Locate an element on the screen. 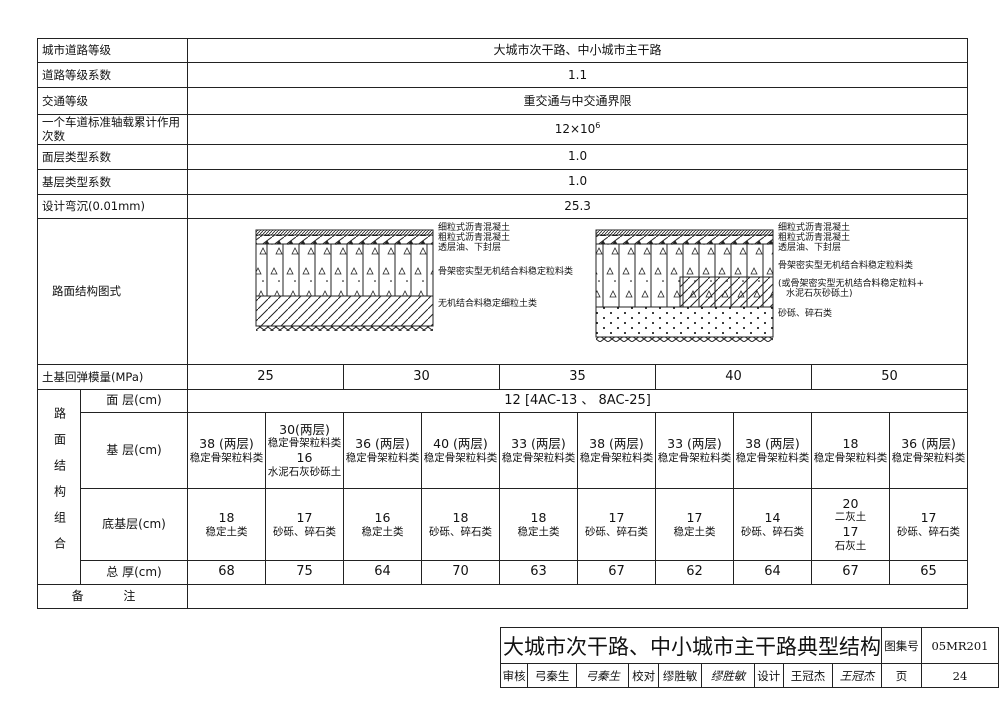 The image size is (1000, 707). subbase-cell: 14 砂砾、碎石类 is located at coordinates (772, 524).